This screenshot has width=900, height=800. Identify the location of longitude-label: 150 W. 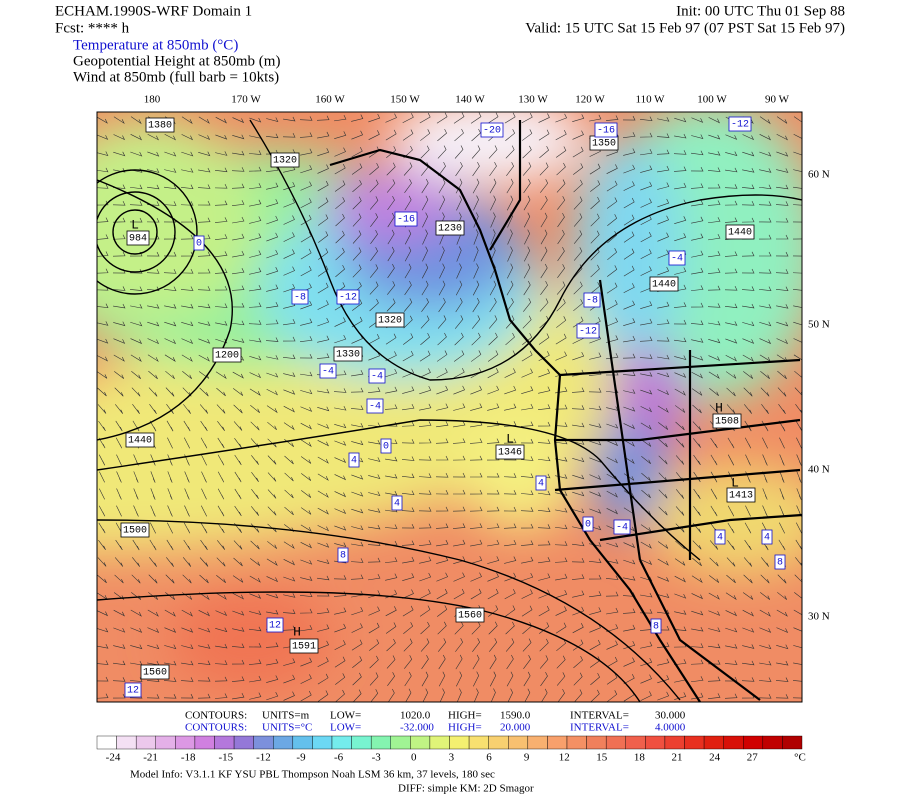
(405, 100).